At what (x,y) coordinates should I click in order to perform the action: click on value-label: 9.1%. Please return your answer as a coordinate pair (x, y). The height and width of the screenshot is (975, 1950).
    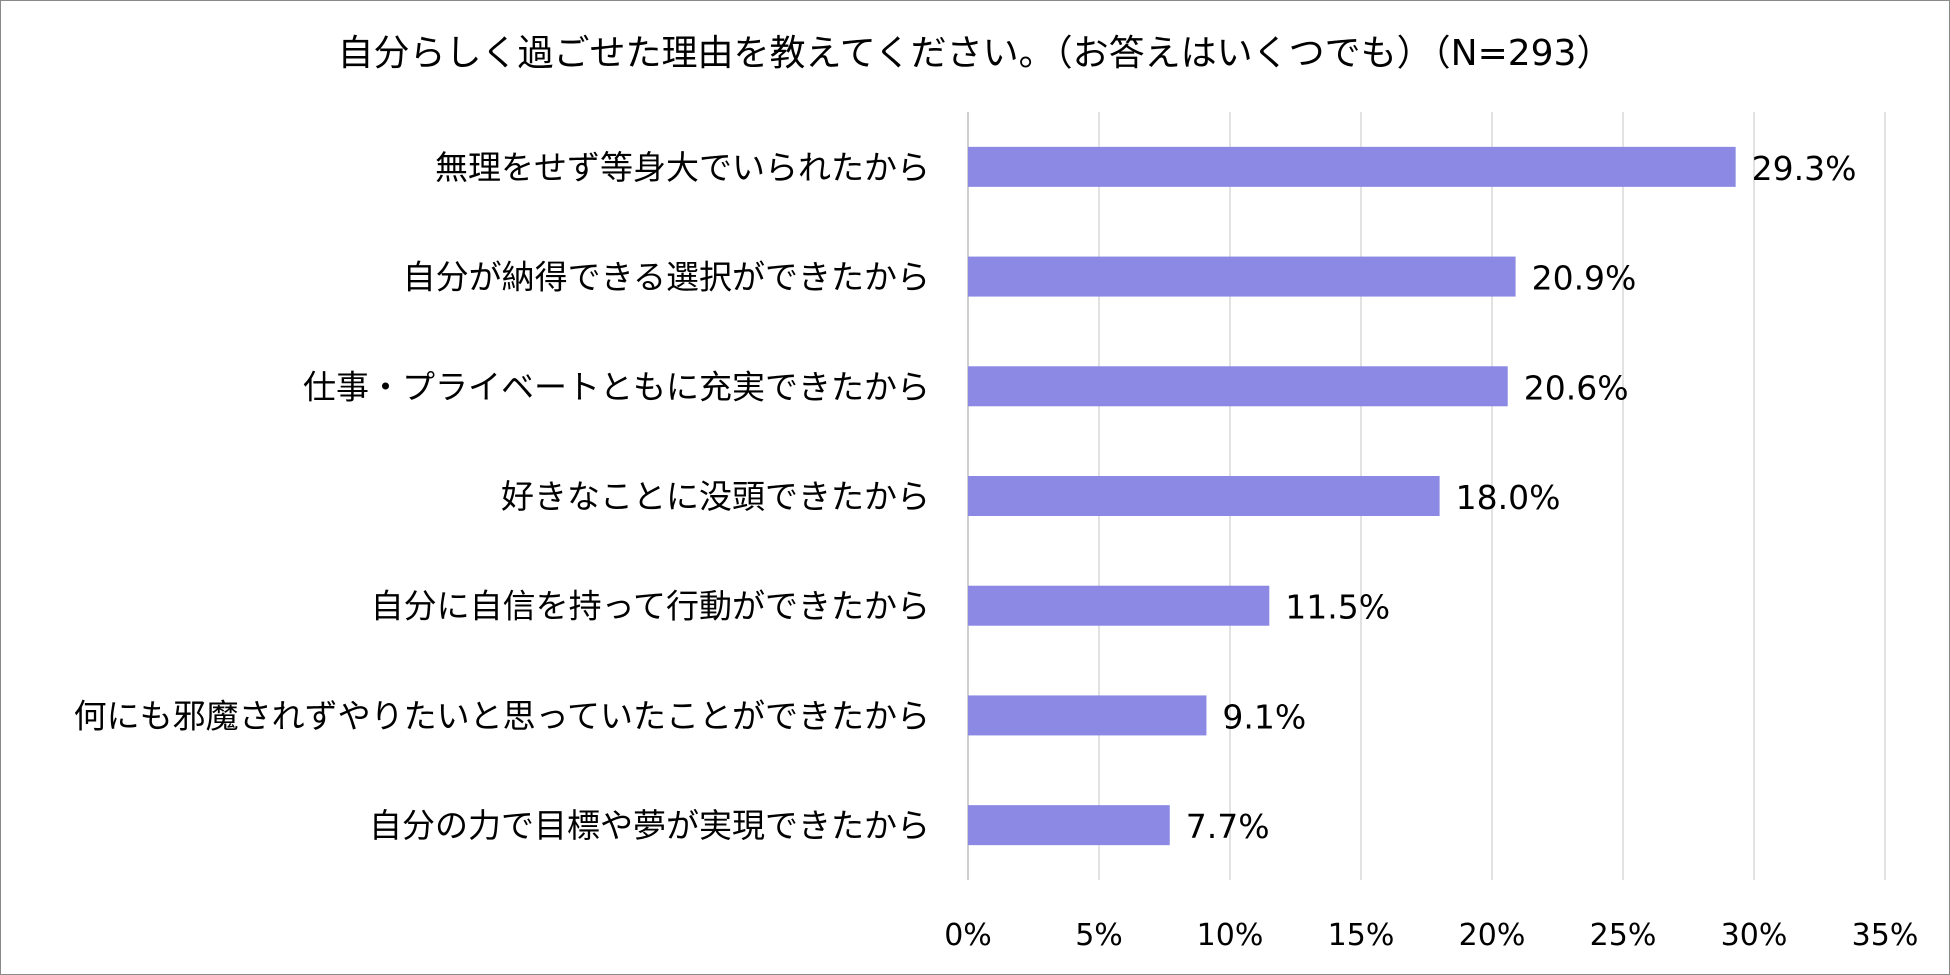
    Looking at the image, I should click on (1264, 716).